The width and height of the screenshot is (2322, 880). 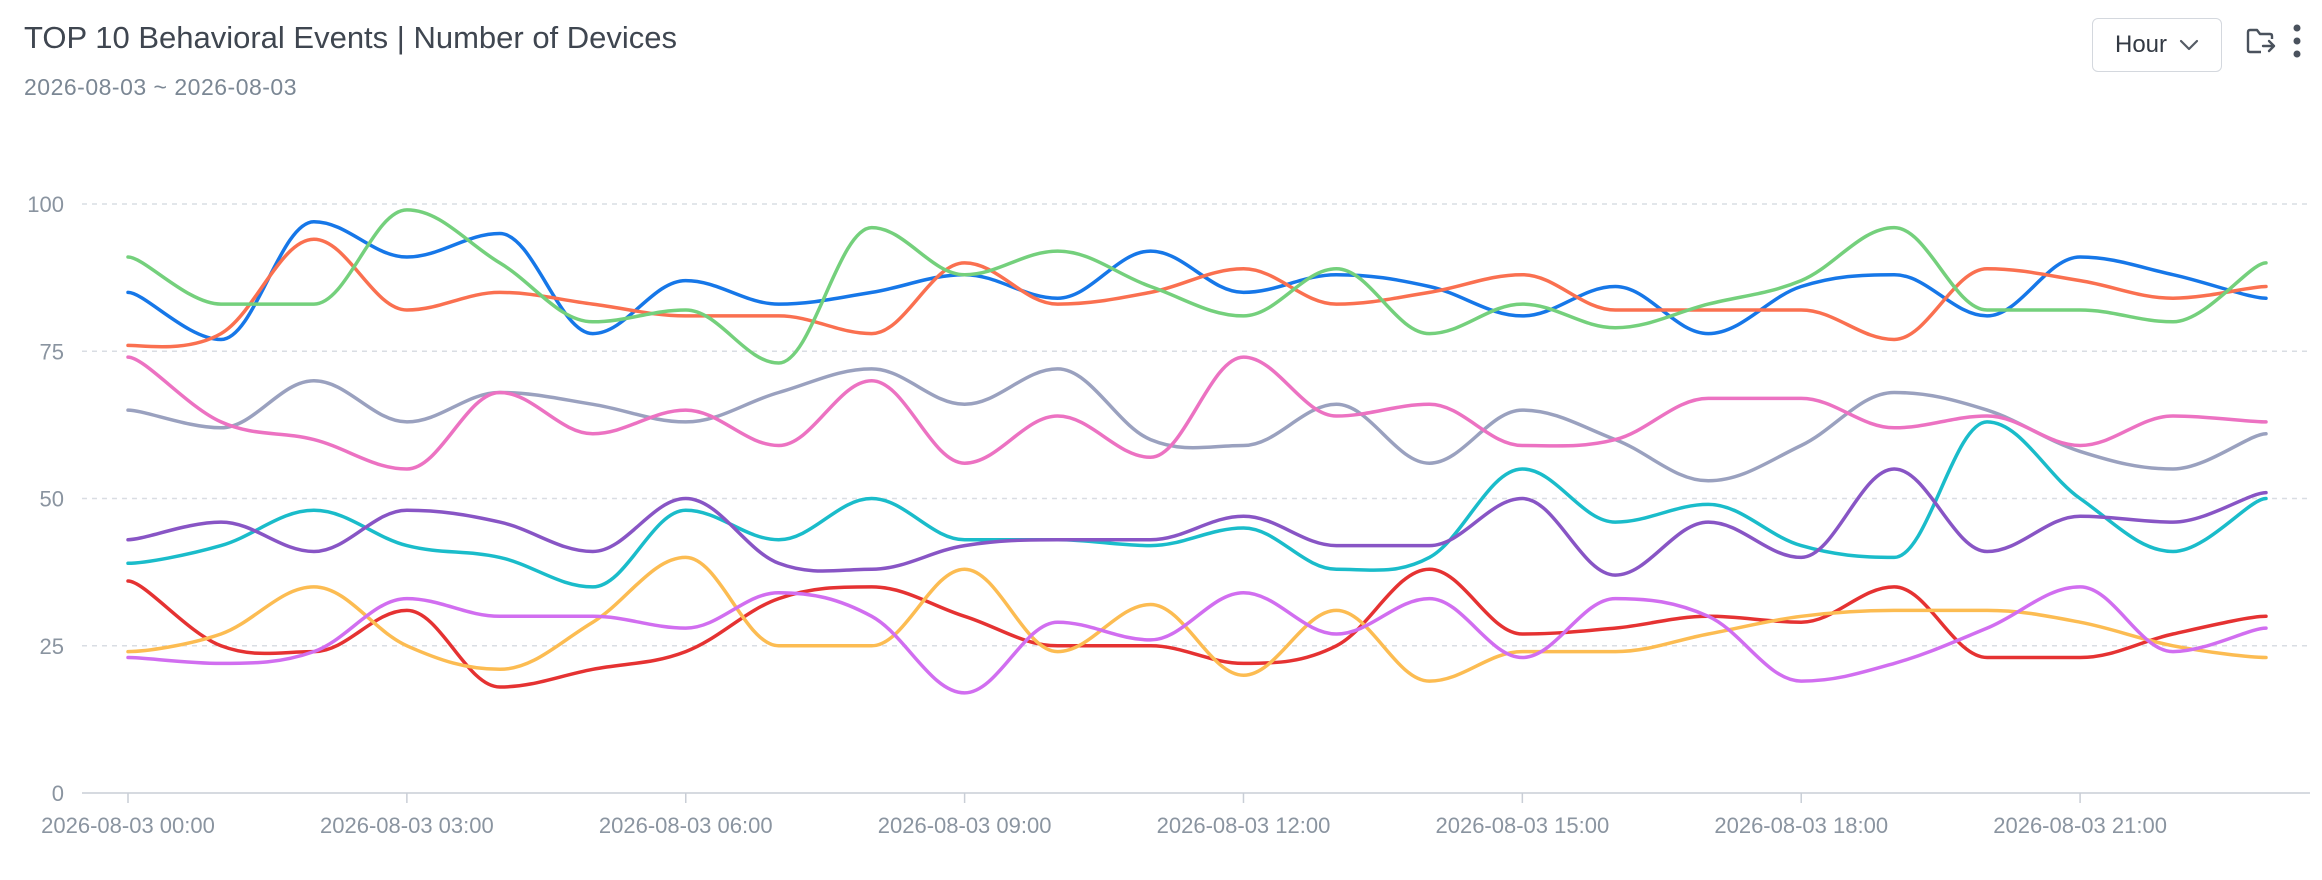 What do you see at coordinates (161, 87) in the screenshot?
I see `date-range: 2026-08-03 ~ 2026-08-03` at bounding box center [161, 87].